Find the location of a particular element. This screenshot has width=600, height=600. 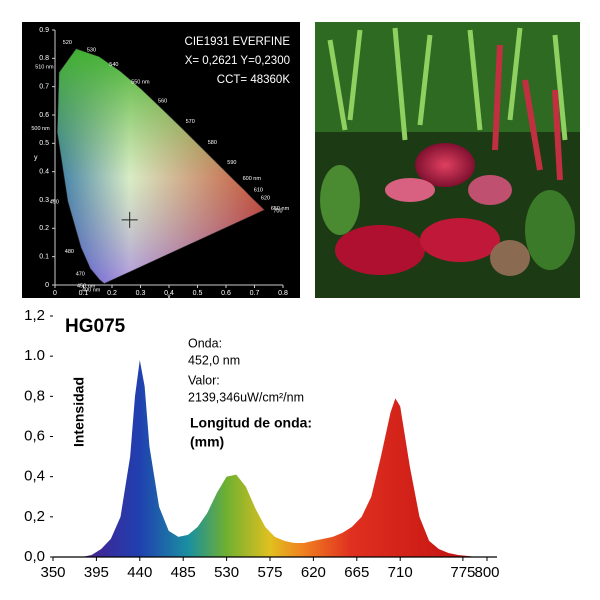

x-tick-label: 0 is located at coordinates (55, 293).